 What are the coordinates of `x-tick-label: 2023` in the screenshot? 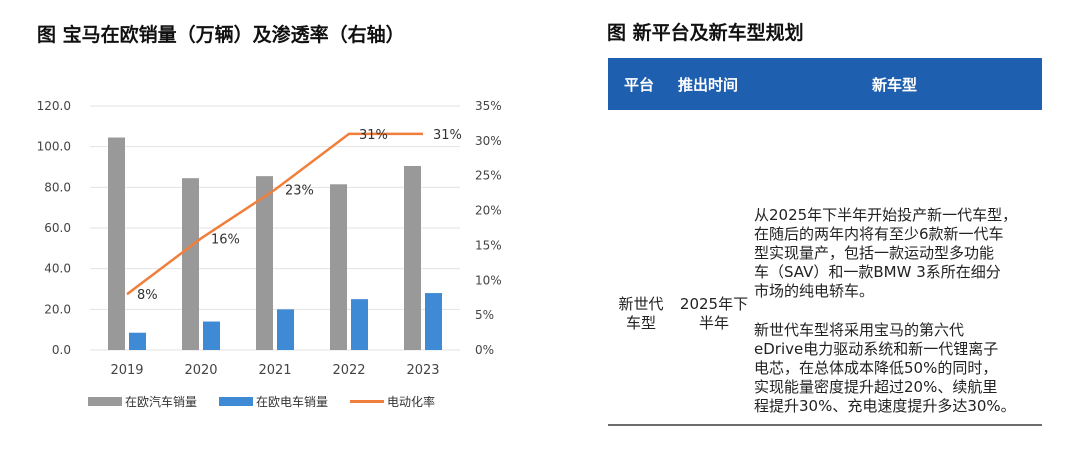 It's located at (422, 370).